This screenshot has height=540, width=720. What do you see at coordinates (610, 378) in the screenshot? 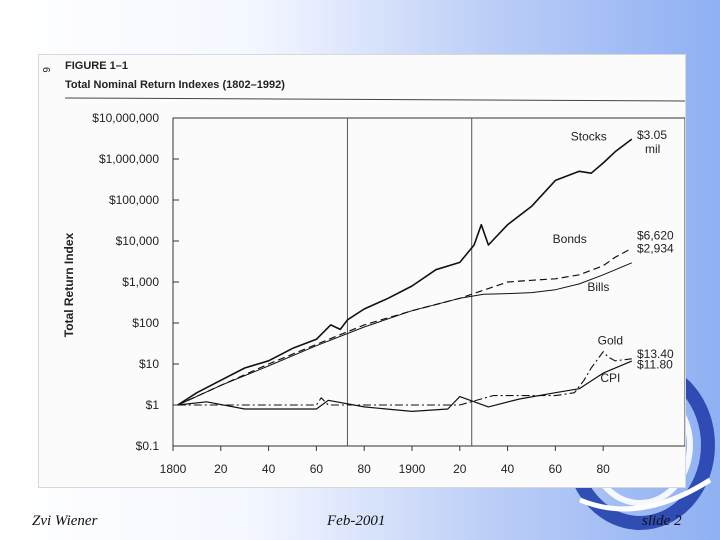
I see `series-name-cpi: CPI` at bounding box center [610, 378].